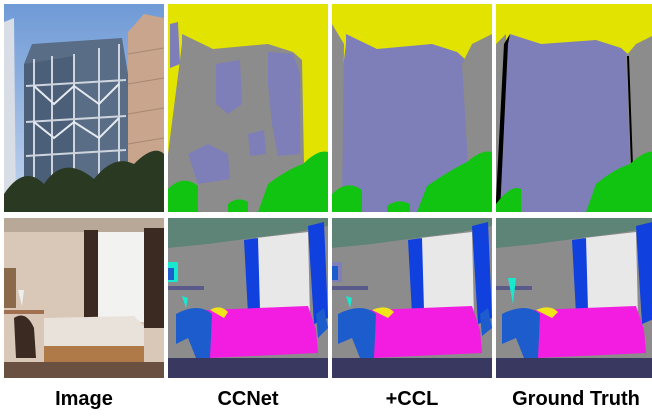 The width and height of the screenshot is (652, 420). Describe the element at coordinates (84, 399) in the screenshot. I see `caption-image: Image` at that location.